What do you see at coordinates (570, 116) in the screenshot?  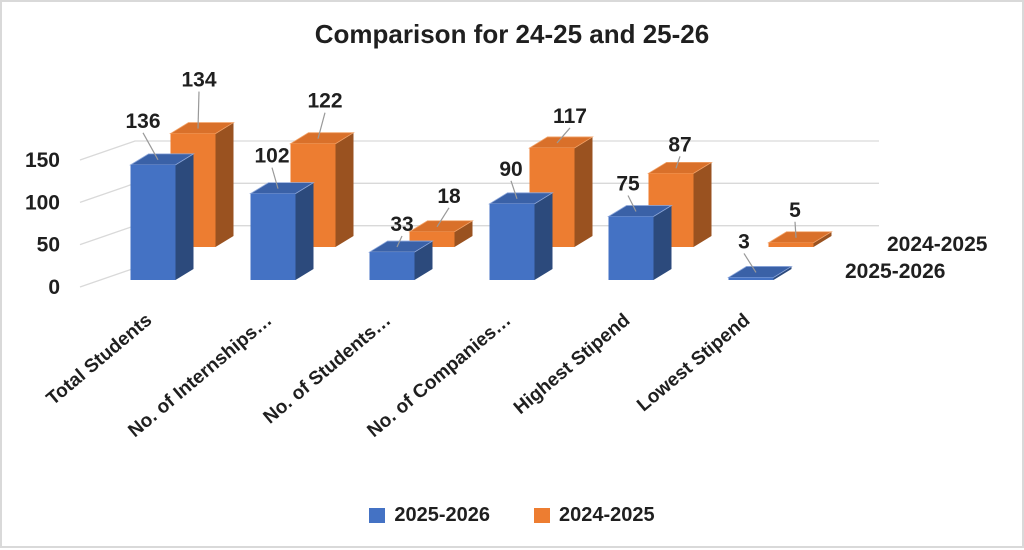 I see `data-label: 117` at bounding box center [570, 116].